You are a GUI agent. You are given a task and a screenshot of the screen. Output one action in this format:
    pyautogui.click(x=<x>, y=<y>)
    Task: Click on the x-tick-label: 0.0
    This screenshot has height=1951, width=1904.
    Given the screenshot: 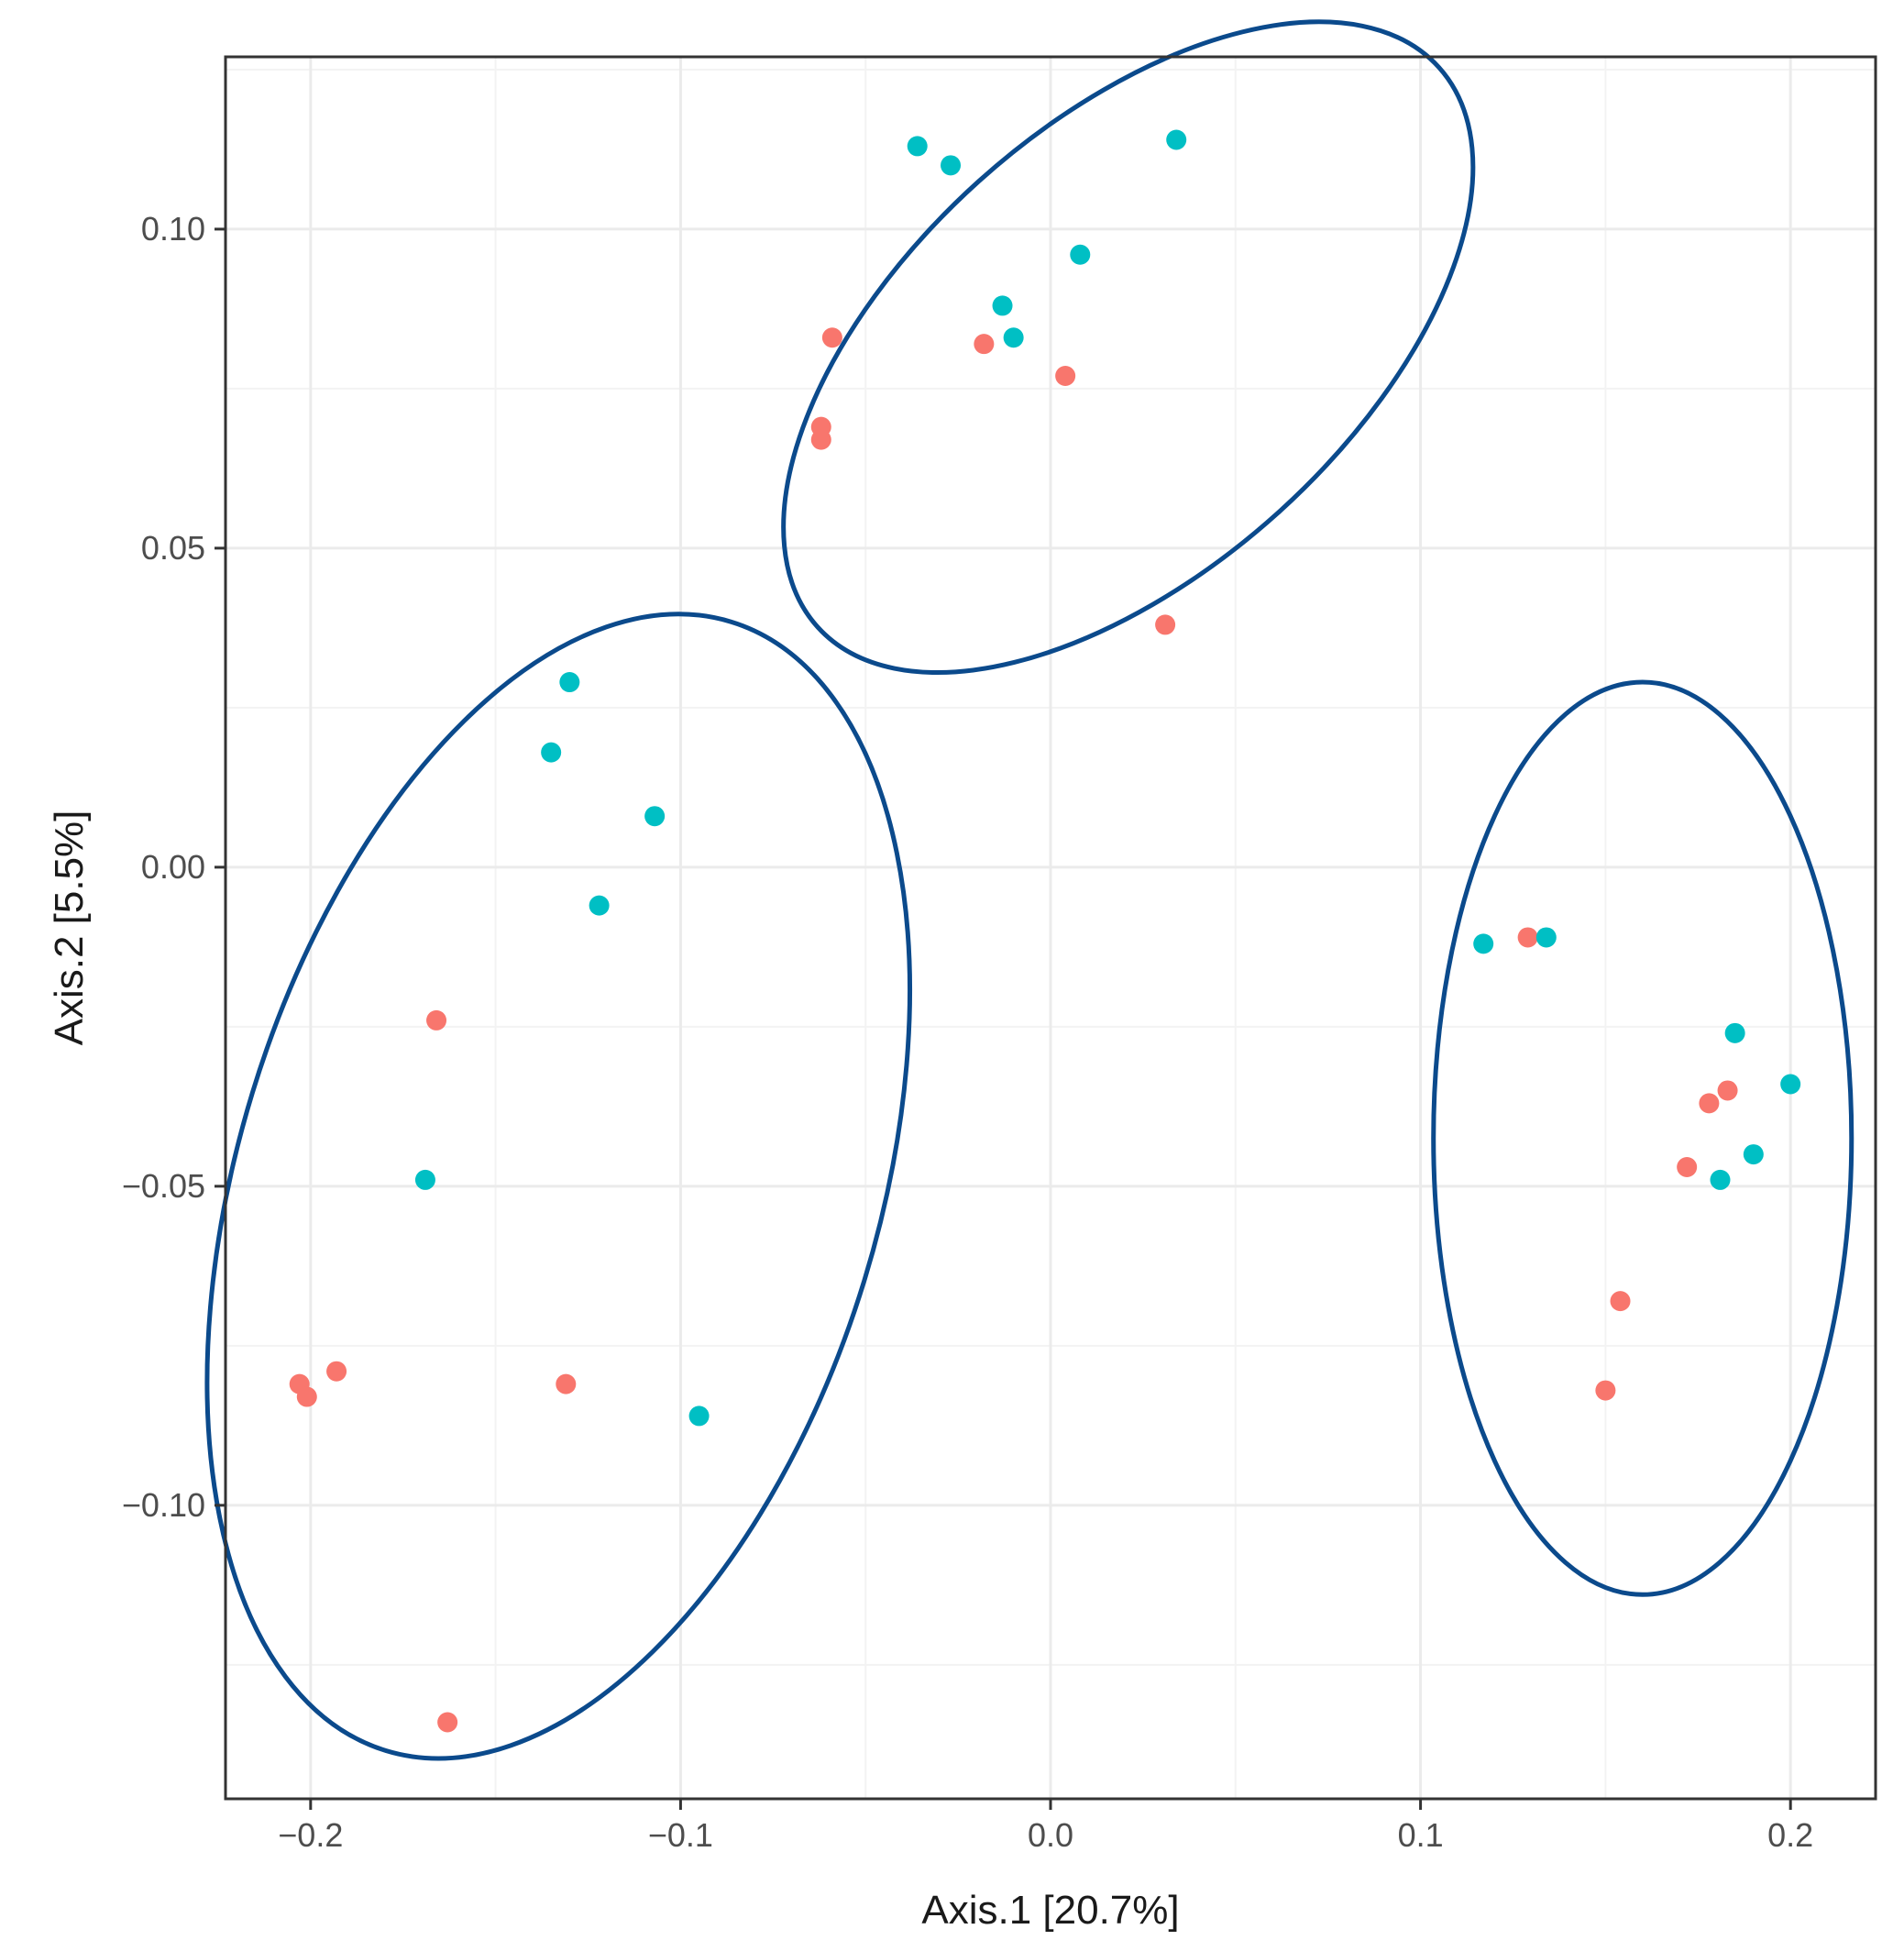 What is the action you would take?
    pyautogui.click(x=1050, y=1835)
    